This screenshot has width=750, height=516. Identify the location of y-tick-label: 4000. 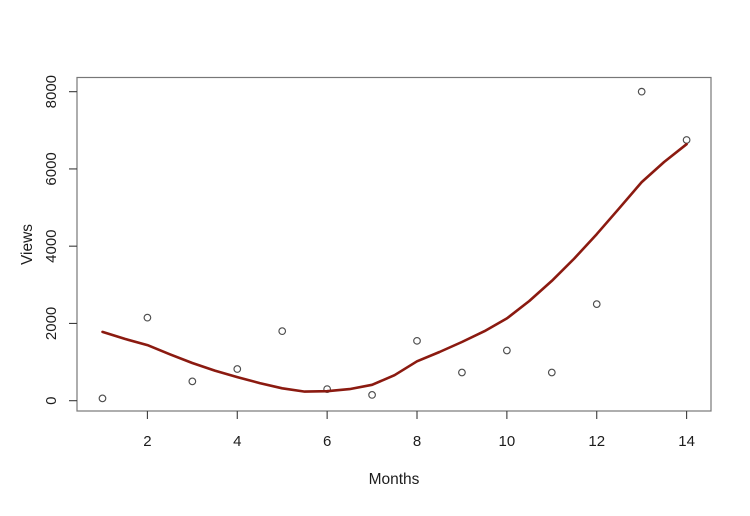
(51, 245).